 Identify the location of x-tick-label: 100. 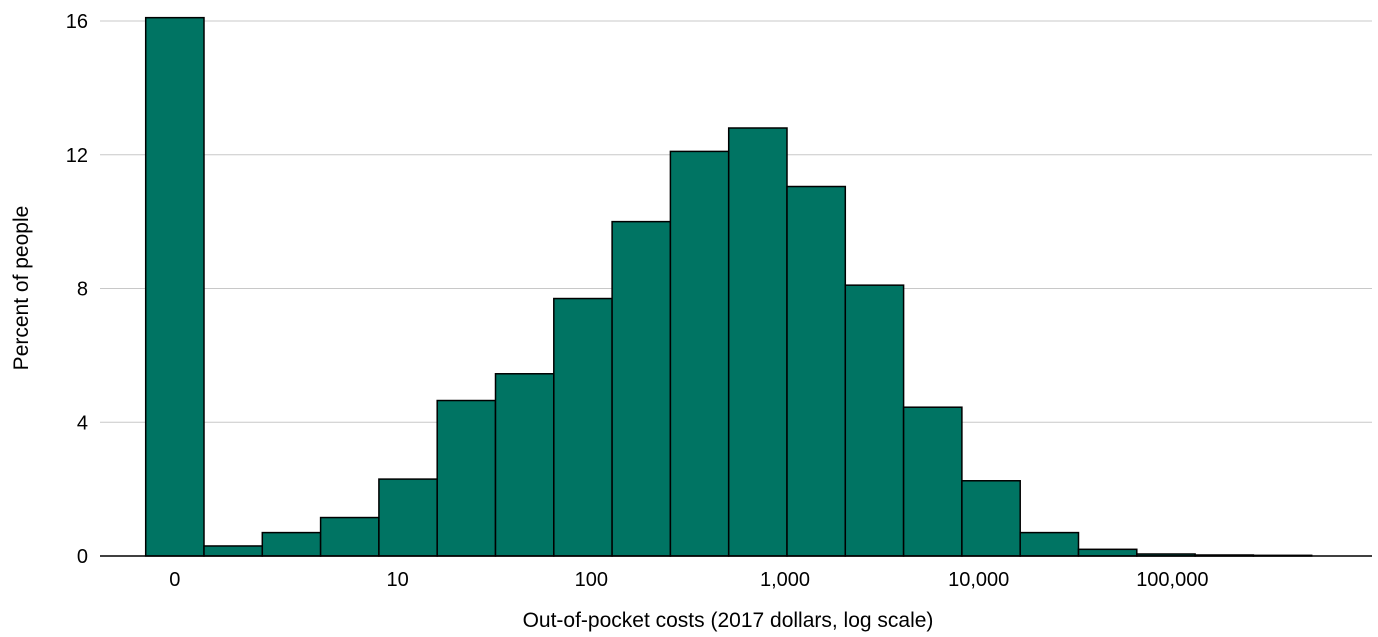
(591, 580).